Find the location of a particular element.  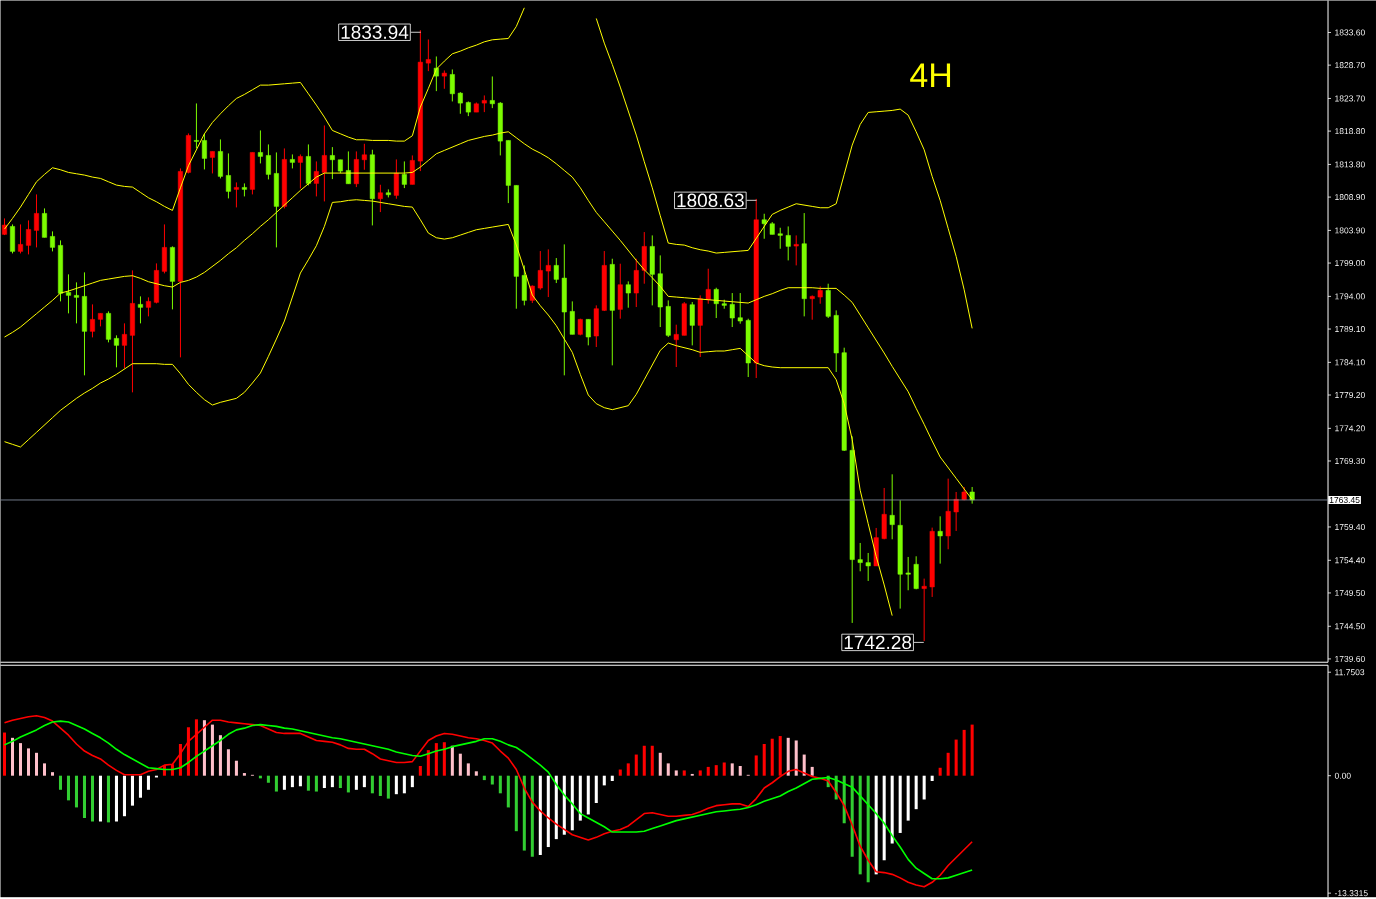

y-tick-label: 1754.40 is located at coordinates (1350, 560).